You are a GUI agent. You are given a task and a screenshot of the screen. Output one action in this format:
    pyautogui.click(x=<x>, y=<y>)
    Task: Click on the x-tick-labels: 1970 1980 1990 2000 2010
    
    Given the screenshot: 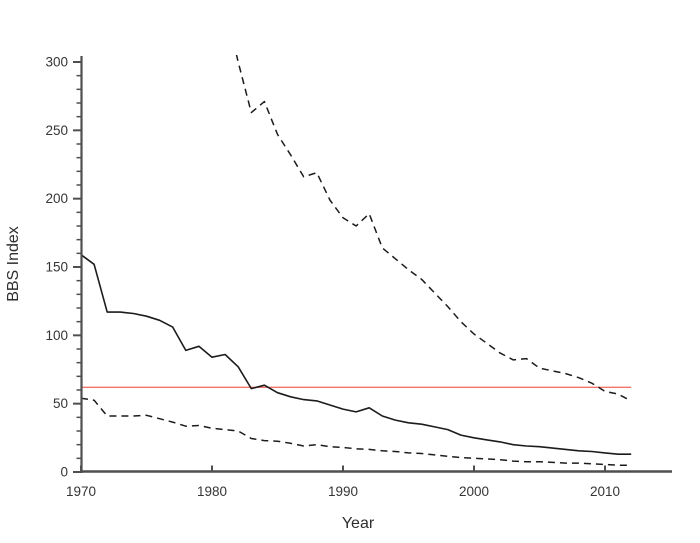 What is the action you would take?
    pyautogui.click(x=343, y=491)
    